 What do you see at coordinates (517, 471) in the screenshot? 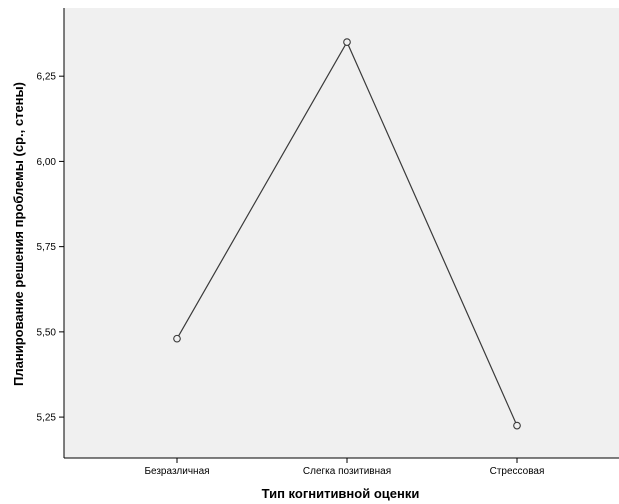
I see `x-tick-label: Стрессовая` at bounding box center [517, 471].